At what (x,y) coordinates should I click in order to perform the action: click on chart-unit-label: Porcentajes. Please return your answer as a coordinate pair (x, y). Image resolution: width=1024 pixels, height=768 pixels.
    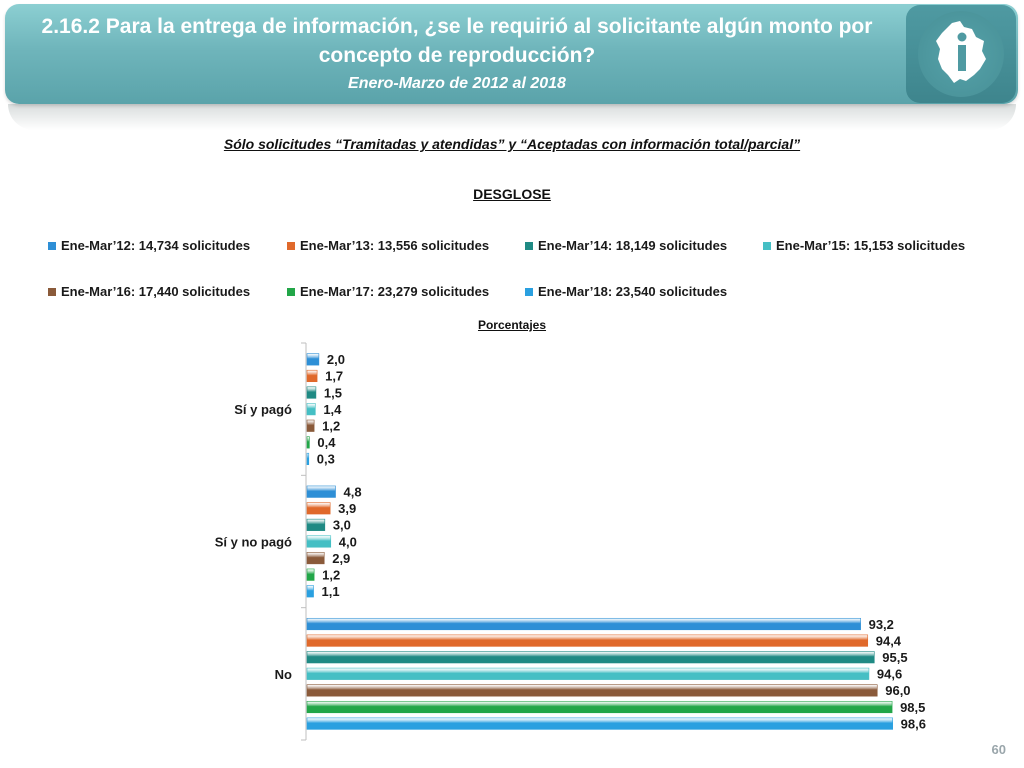
    Looking at the image, I should click on (512, 325).